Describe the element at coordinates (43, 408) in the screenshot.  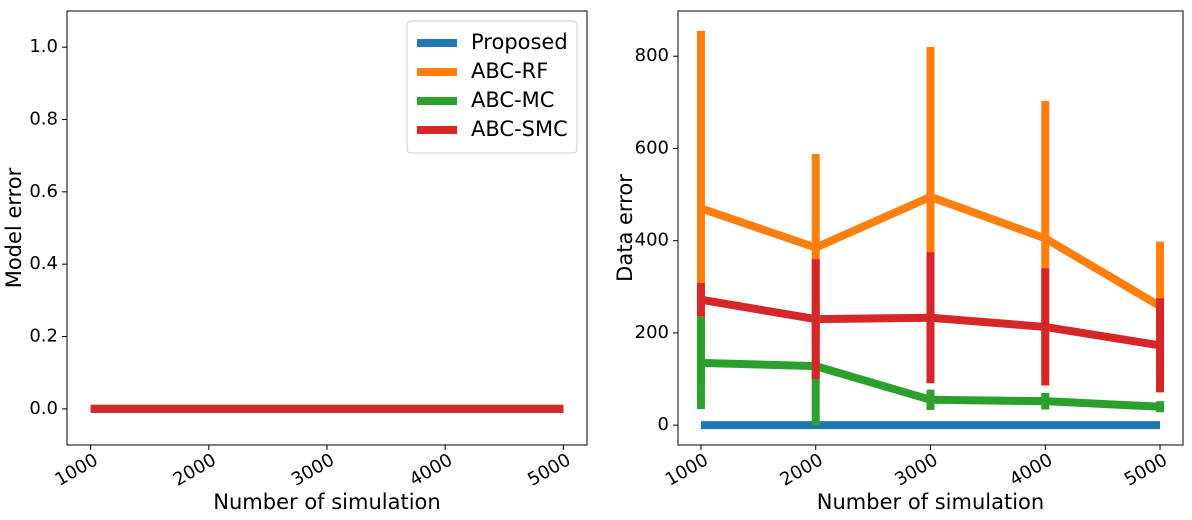
I see `y-tick-label: 0.0` at that location.